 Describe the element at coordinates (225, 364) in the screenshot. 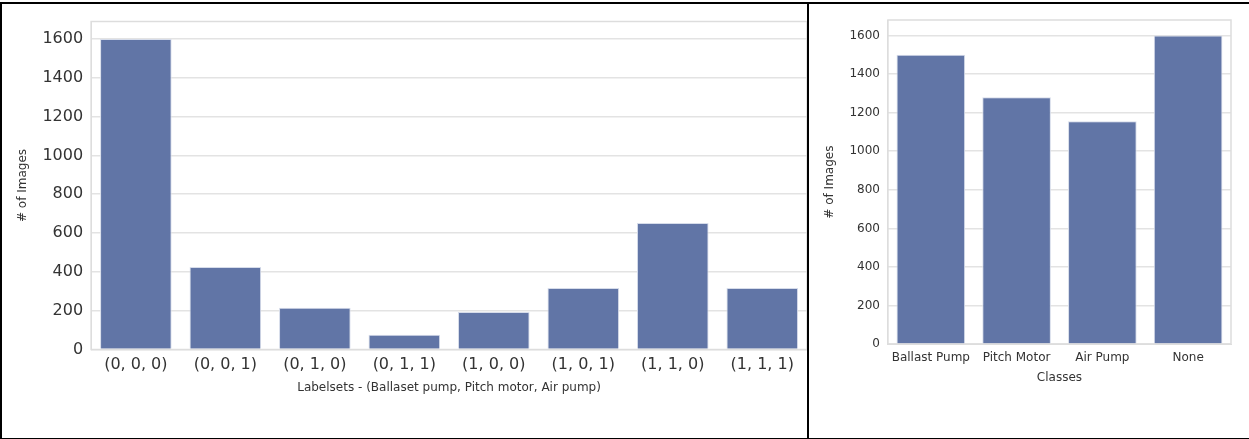

I see `x-tick-label: (0, 0, 1)` at that location.